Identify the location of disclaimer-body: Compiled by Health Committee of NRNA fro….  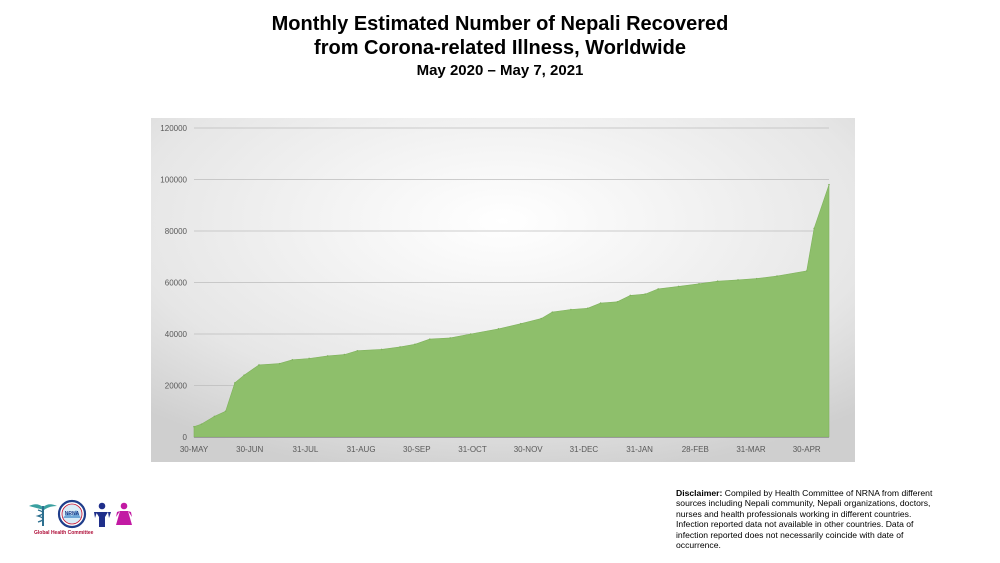
(804, 519).